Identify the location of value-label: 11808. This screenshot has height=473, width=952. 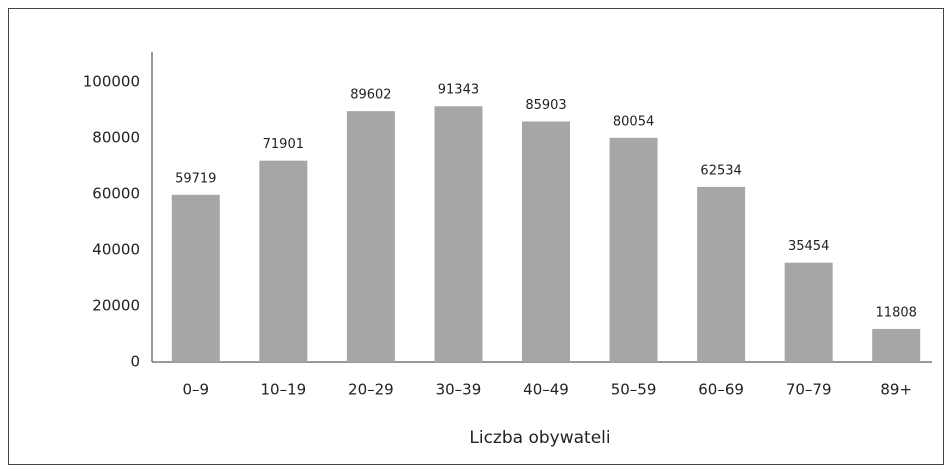
(896, 312).